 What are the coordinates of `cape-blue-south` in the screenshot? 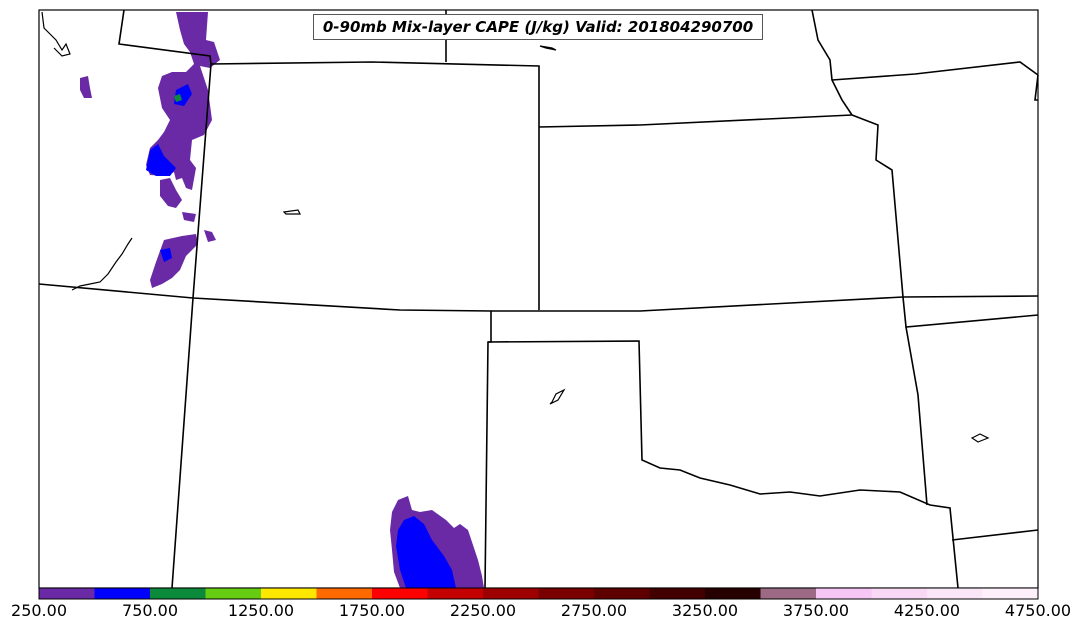 It's located at (426, 552).